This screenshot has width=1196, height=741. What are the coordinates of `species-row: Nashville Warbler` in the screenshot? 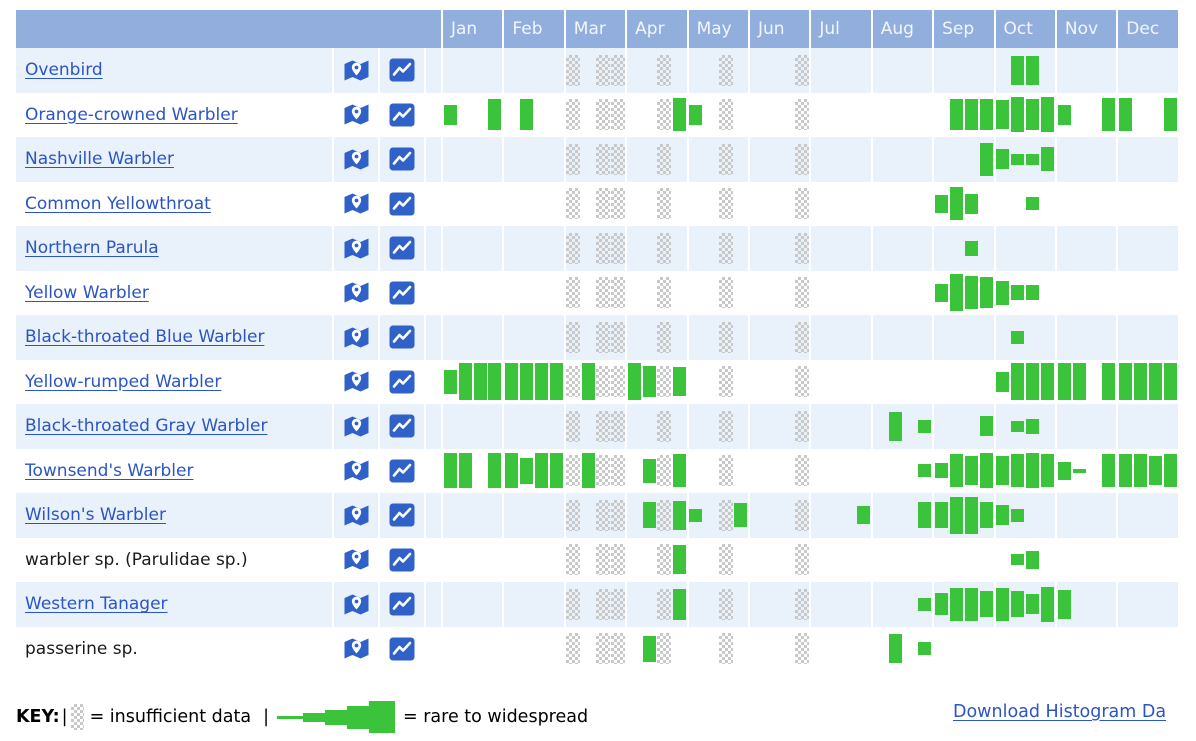 It's located at (597, 159).